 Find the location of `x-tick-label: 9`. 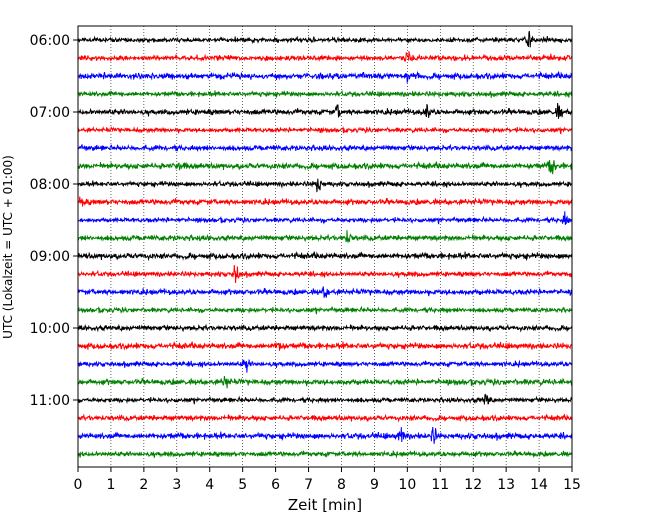

x-tick-label: 9 is located at coordinates (374, 485).